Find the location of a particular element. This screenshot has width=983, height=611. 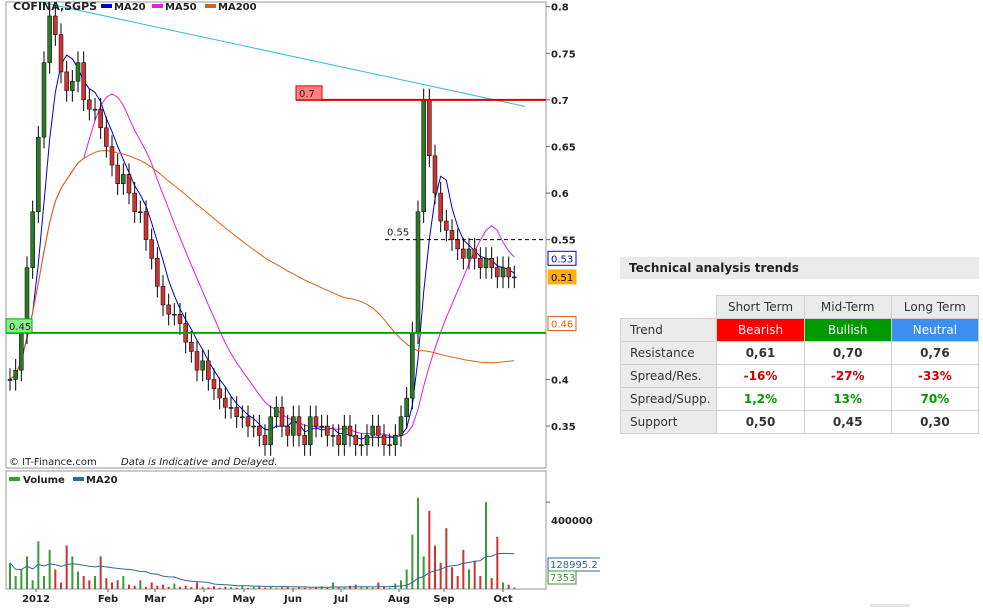

row-label-trend: Trend is located at coordinates (668, 330).